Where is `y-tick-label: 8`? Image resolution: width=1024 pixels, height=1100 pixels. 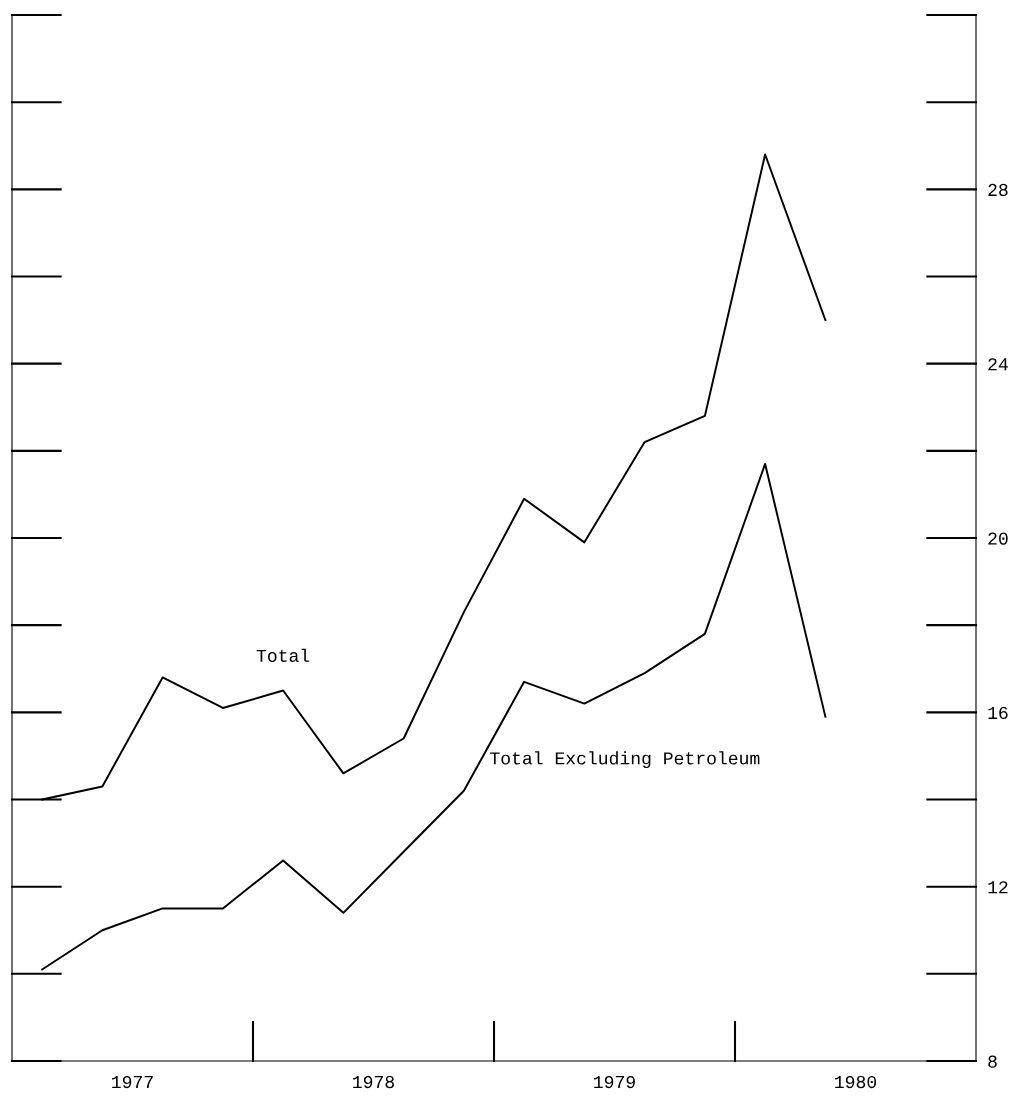
y-tick-label: 8 is located at coordinates (992, 1061).